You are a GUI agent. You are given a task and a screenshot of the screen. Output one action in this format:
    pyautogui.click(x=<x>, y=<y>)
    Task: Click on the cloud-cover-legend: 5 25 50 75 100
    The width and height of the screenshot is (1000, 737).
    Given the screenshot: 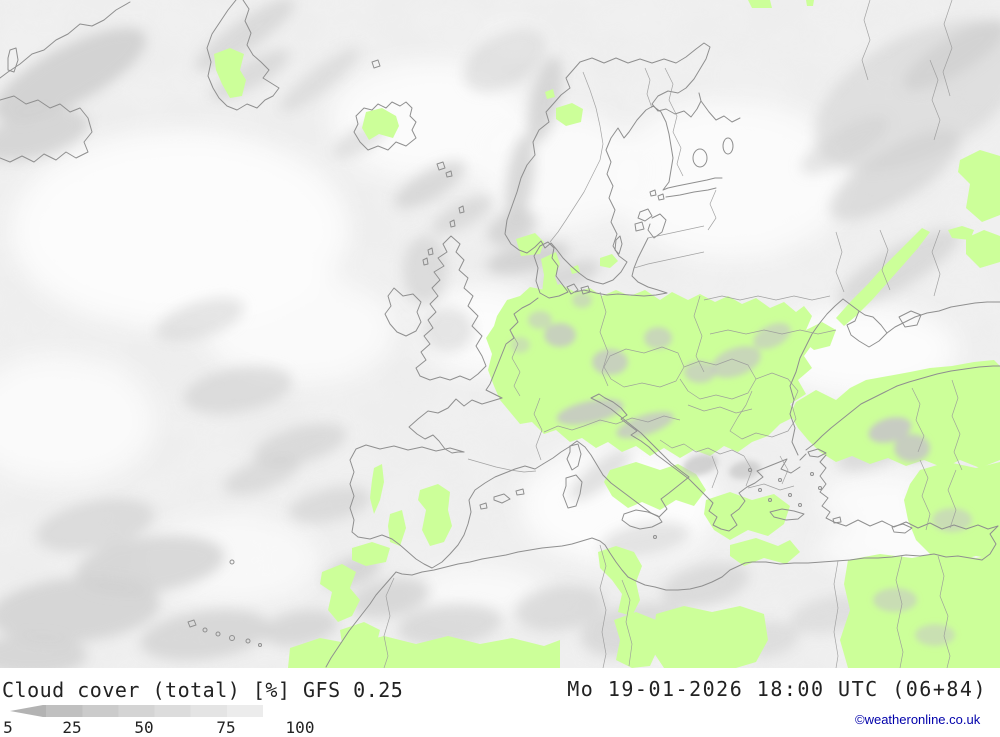 What is the action you would take?
    pyautogui.click(x=170, y=702)
    